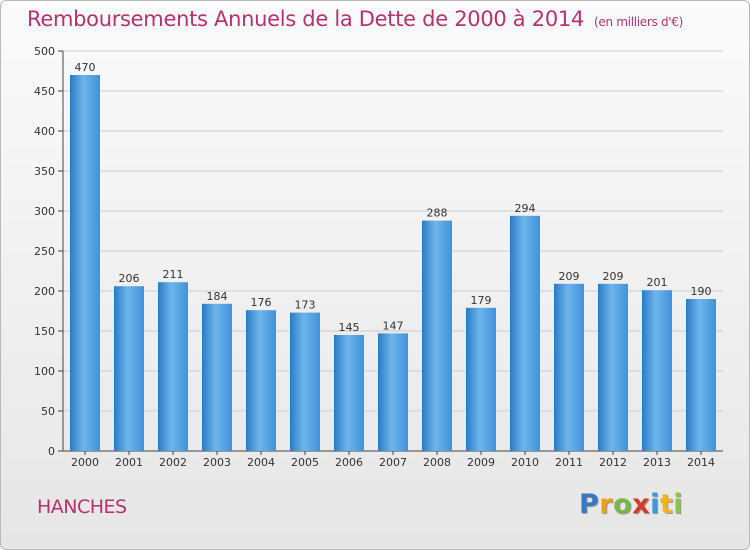  I want to click on data-label: 176, so click(261, 302).